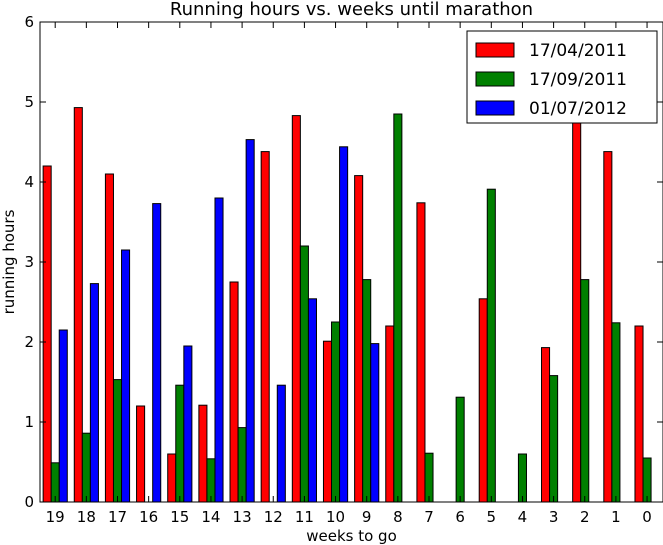 This screenshot has height=545, width=663. Describe the element at coordinates (585, 517) in the screenshot. I see `x-tick-label: 2` at that location.